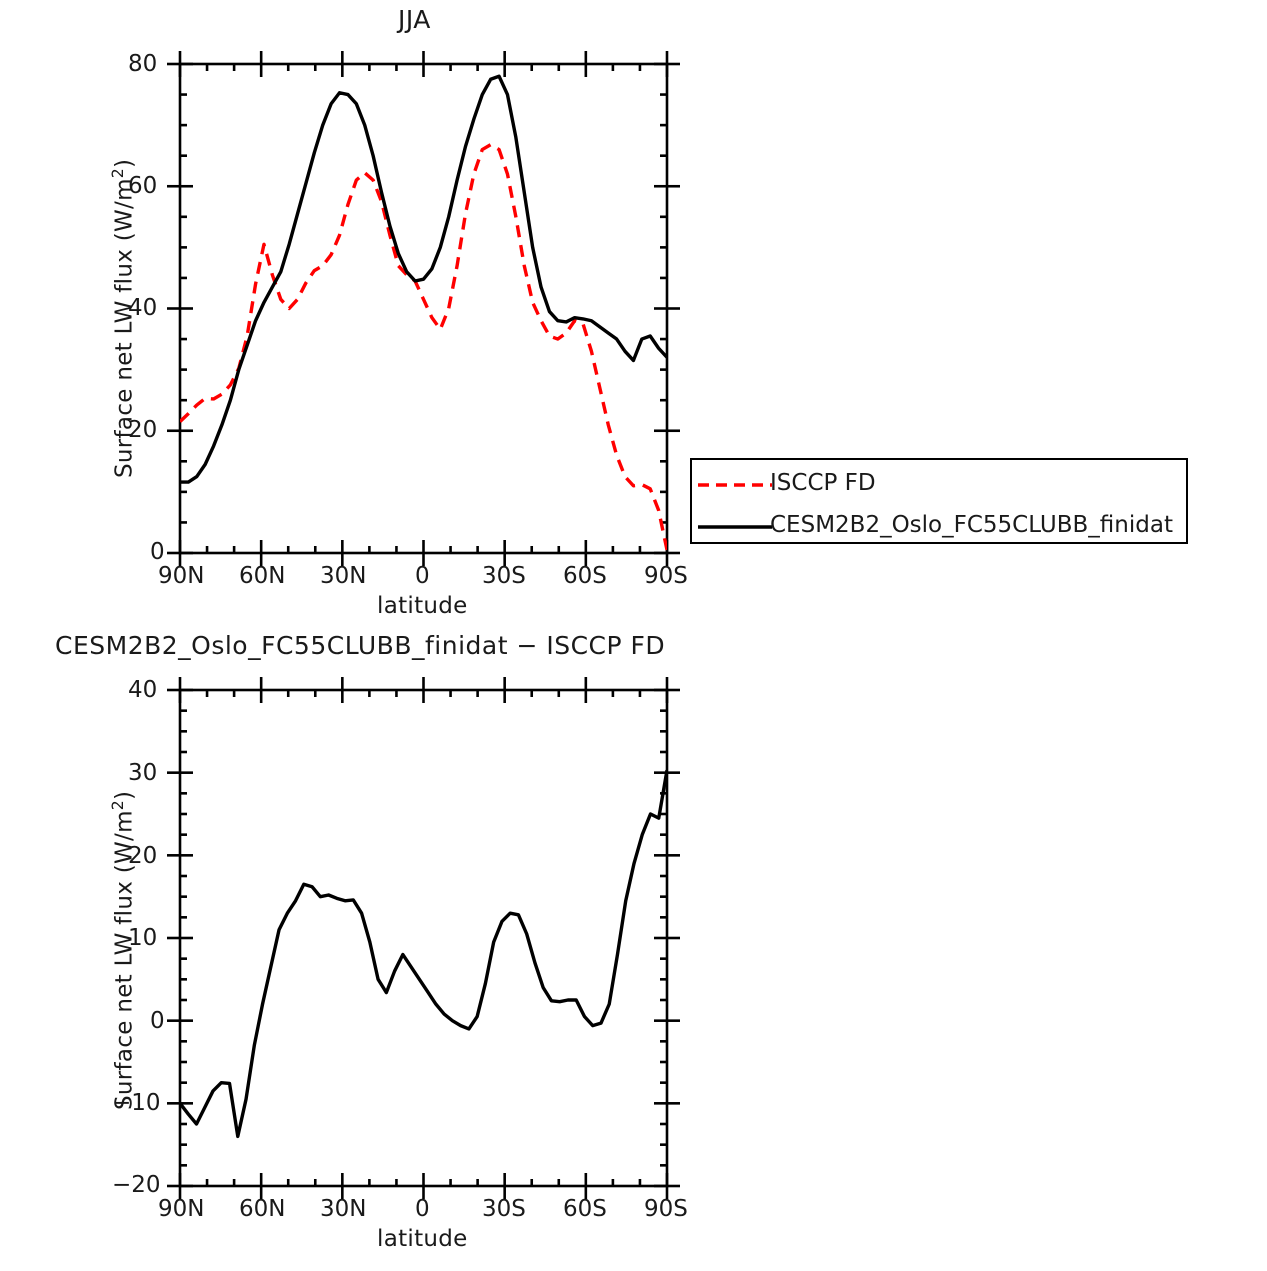  What do you see at coordinates (262, 1209) in the screenshot?
I see `bottom-xtick-60N: 60N` at bounding box center [262, 1209].